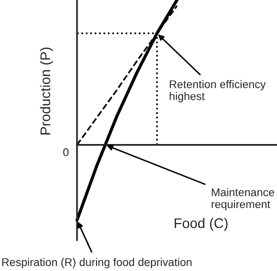 This screenshot has width=277, height=271. What do you see at coordinates (201, 224) in the screenshot?
I see `x-axis-title: Food (C)` at bounding box center [201, 224].